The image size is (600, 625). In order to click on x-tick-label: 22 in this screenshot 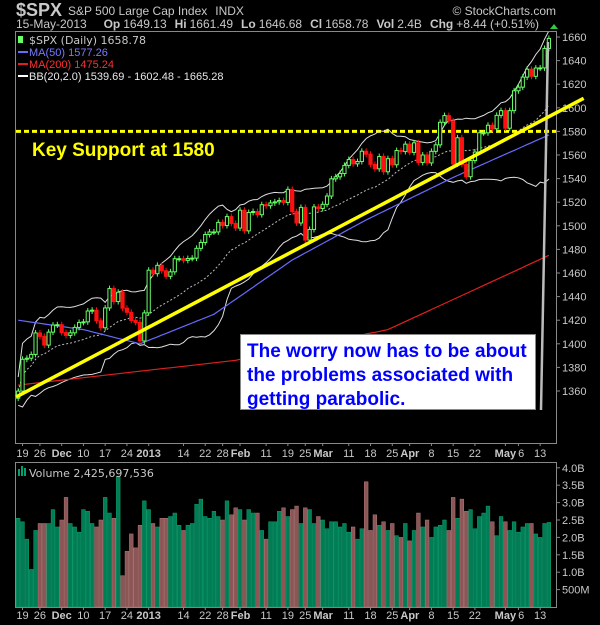, I will do `click(475, 454)`.